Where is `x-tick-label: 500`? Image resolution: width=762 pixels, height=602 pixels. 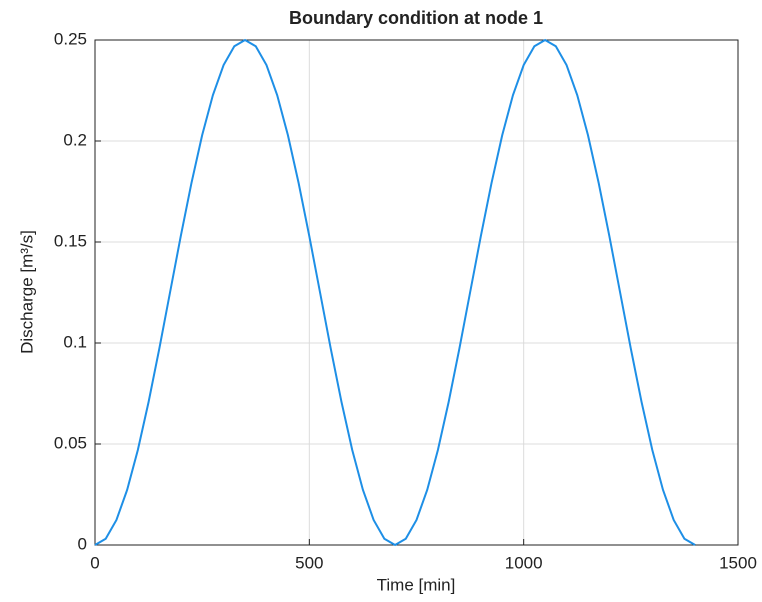 x-tick-label: 500 is located at coordinates (309, 562).